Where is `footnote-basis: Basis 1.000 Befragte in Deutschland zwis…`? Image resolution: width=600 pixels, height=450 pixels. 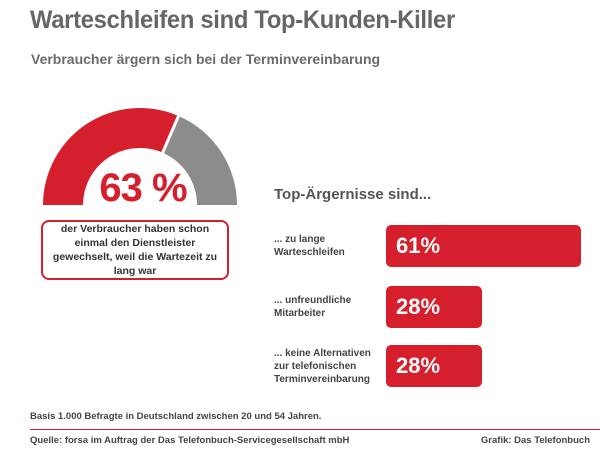
footnote-basis: Basis 1.000 Befragte in Deutschland zwis… is located at coordinates (176, 416).